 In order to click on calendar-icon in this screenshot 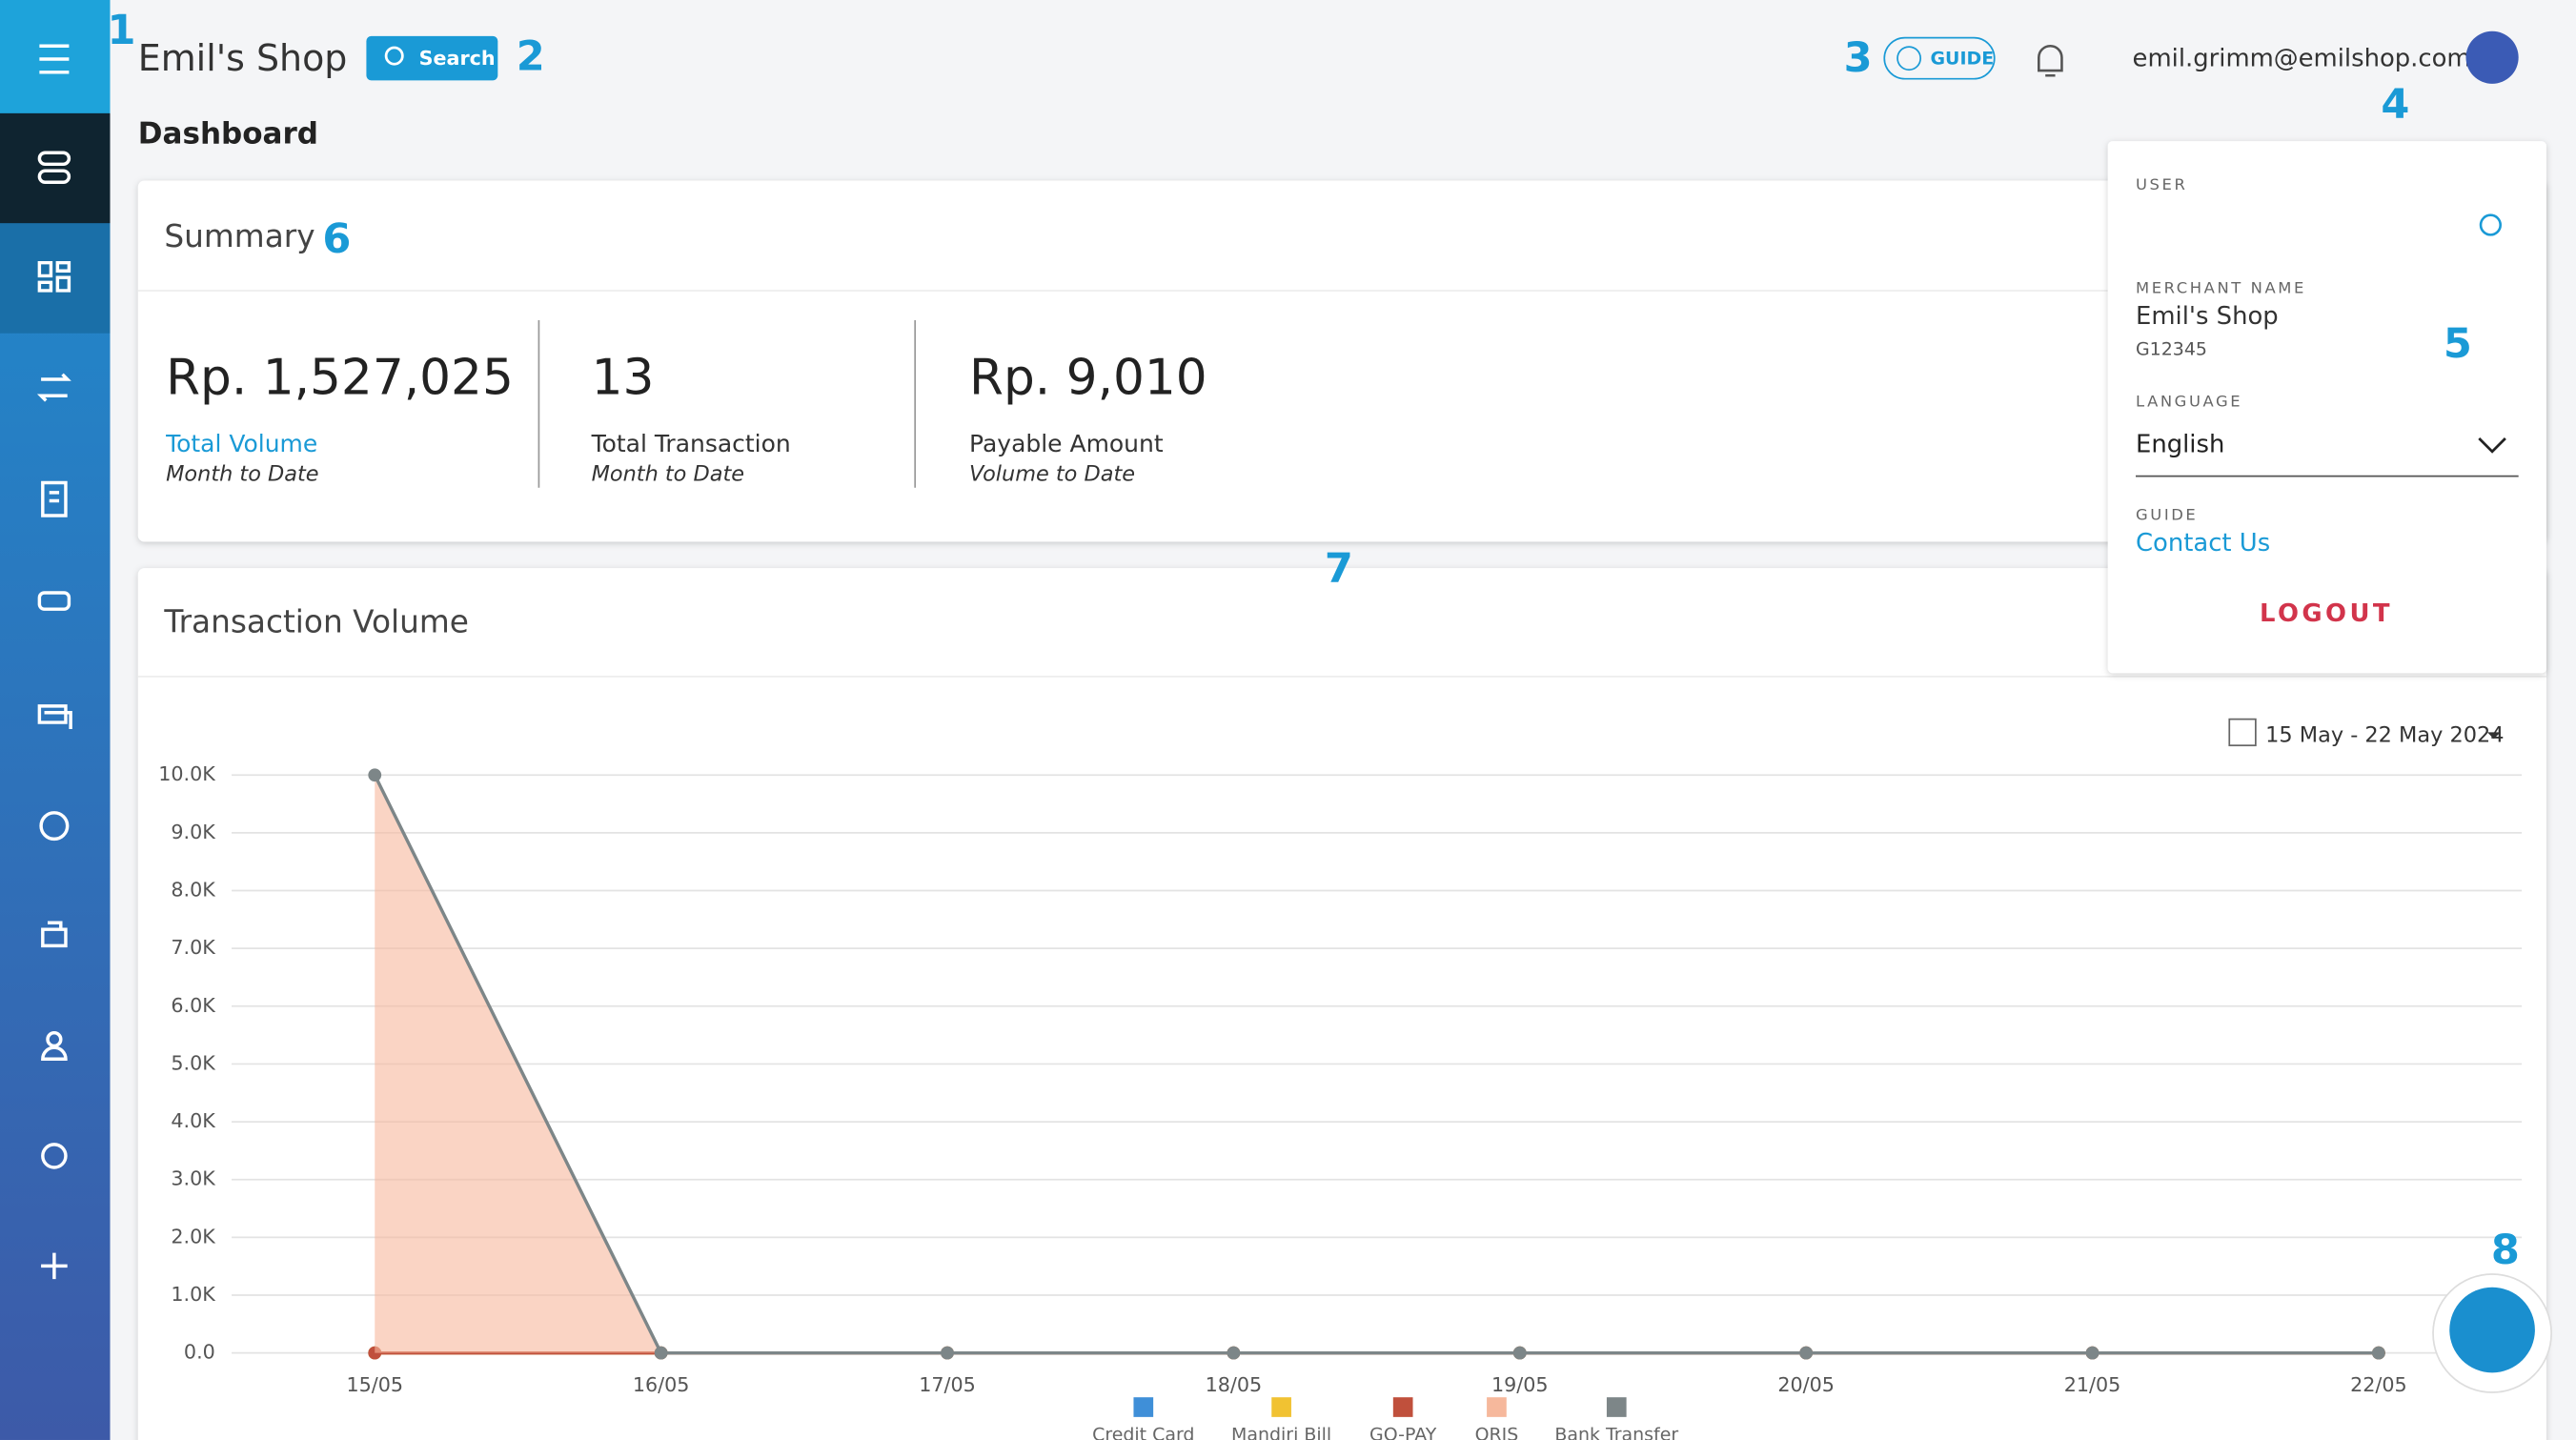, I will do `click(2242, 732)`.